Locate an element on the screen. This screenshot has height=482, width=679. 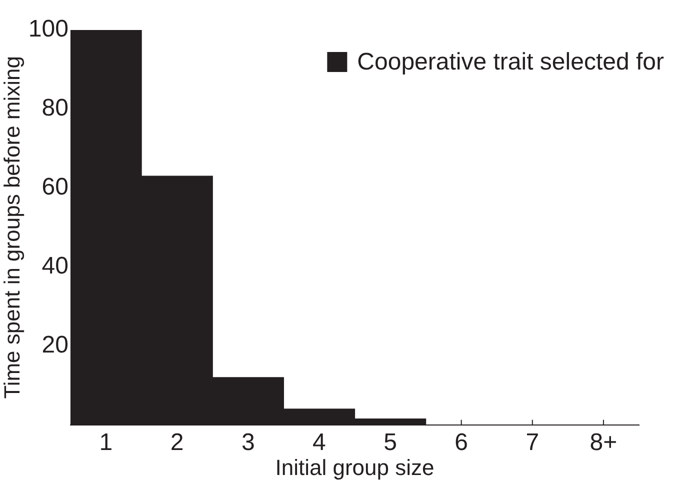
y-tick-label: 40 is located at coordinates (55, 266).